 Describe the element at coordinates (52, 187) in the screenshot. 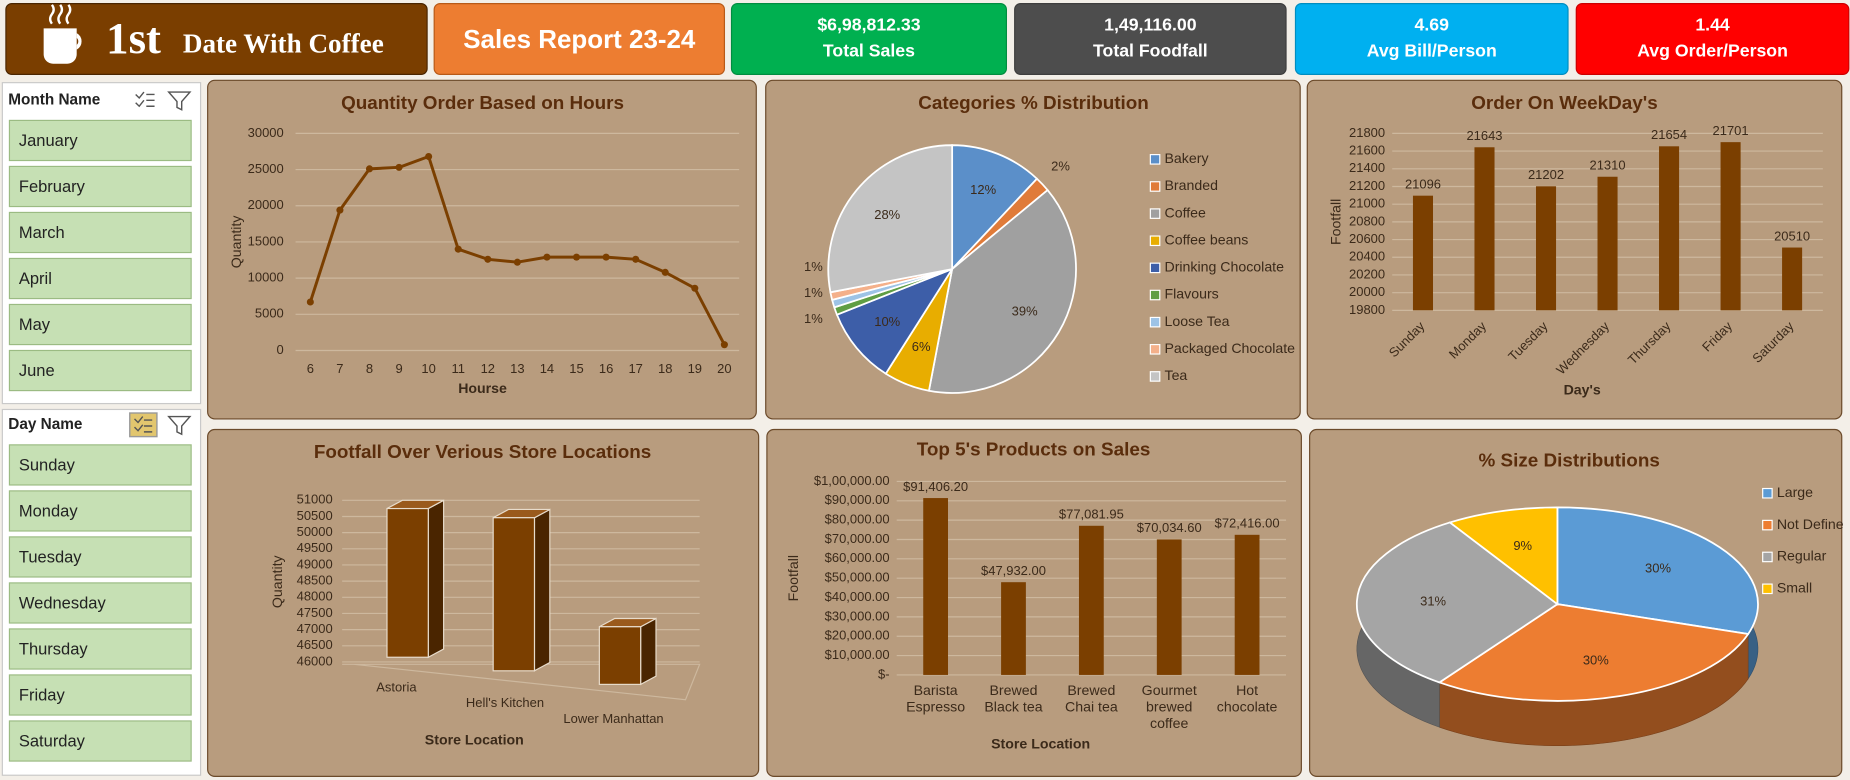

I see `slicer-item-label: February` at that location.